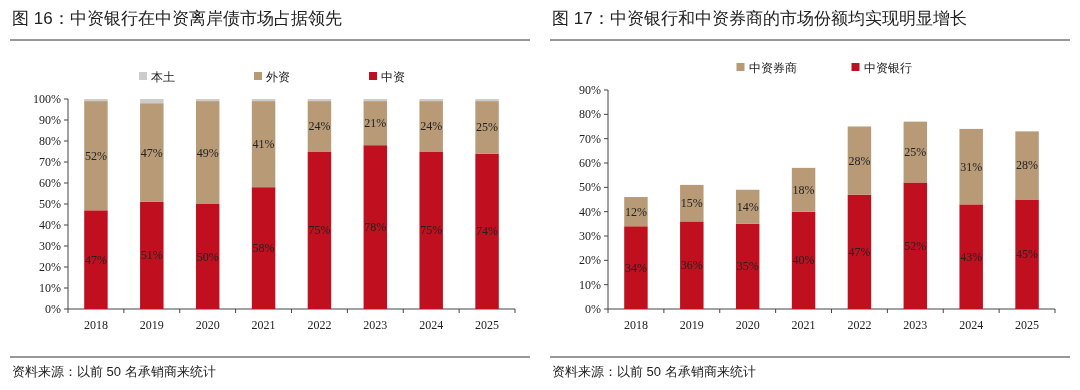 Image resolution: width=1080 pixels, height=390 pixels. What do you see at coordinates (772, 68) in the screenshot?
I see `legend-label: 中资券商` at bounding box center [772, 68].